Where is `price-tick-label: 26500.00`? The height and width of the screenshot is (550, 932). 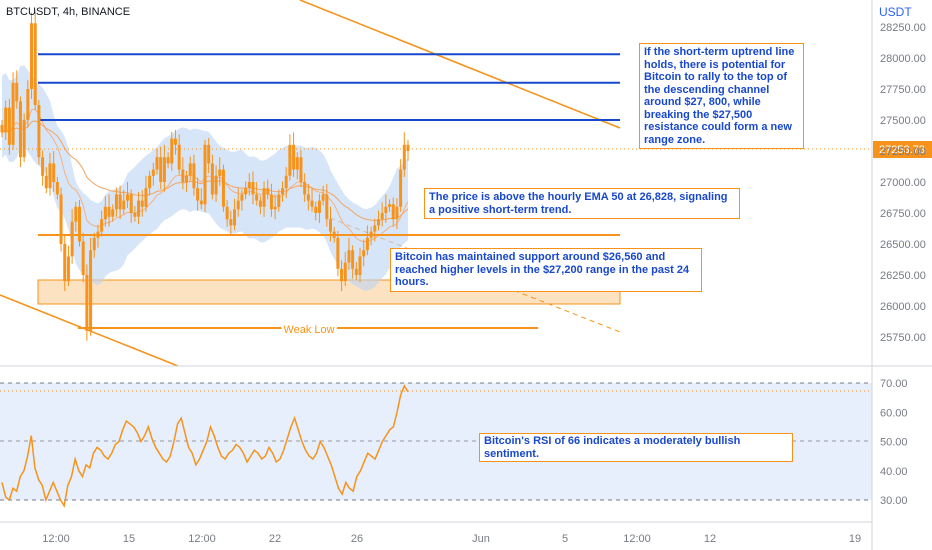
price-tick-label: 26500.00 is located at coordinates (903, 245).